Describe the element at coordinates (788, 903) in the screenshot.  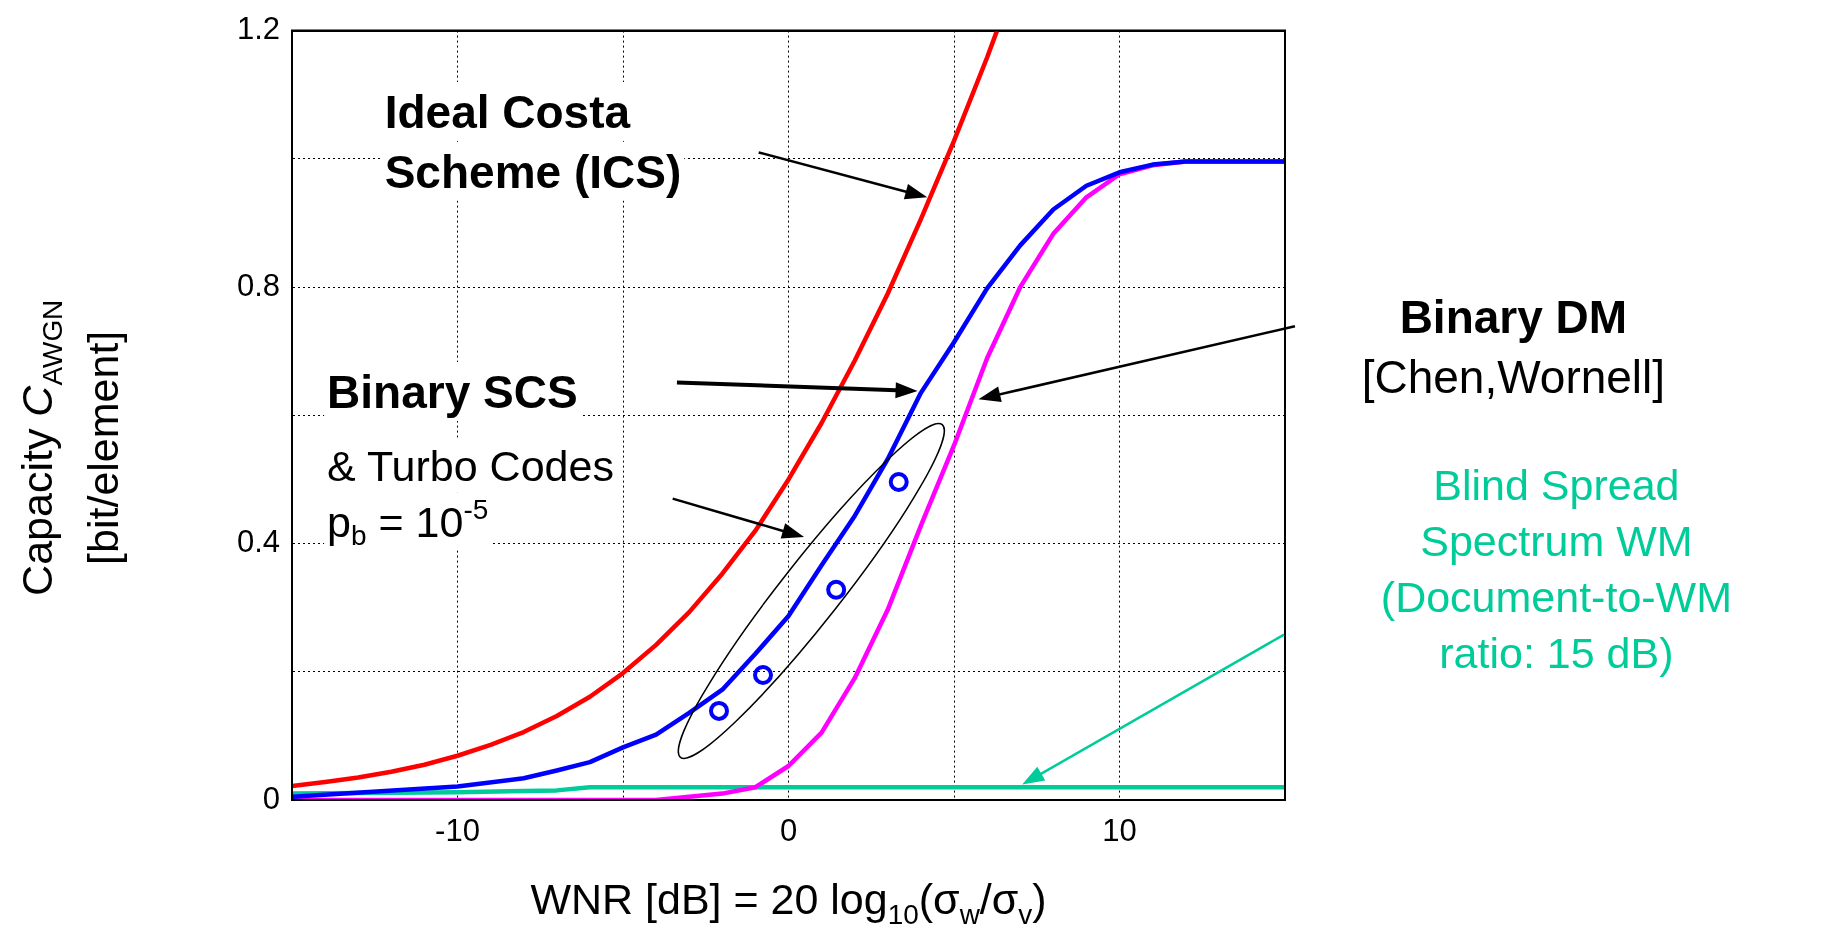
I see `x-axis-title: WNR [dB] = 20 log$_{10}$(σ$_{w}$/σ$_{v}$)` at that location.